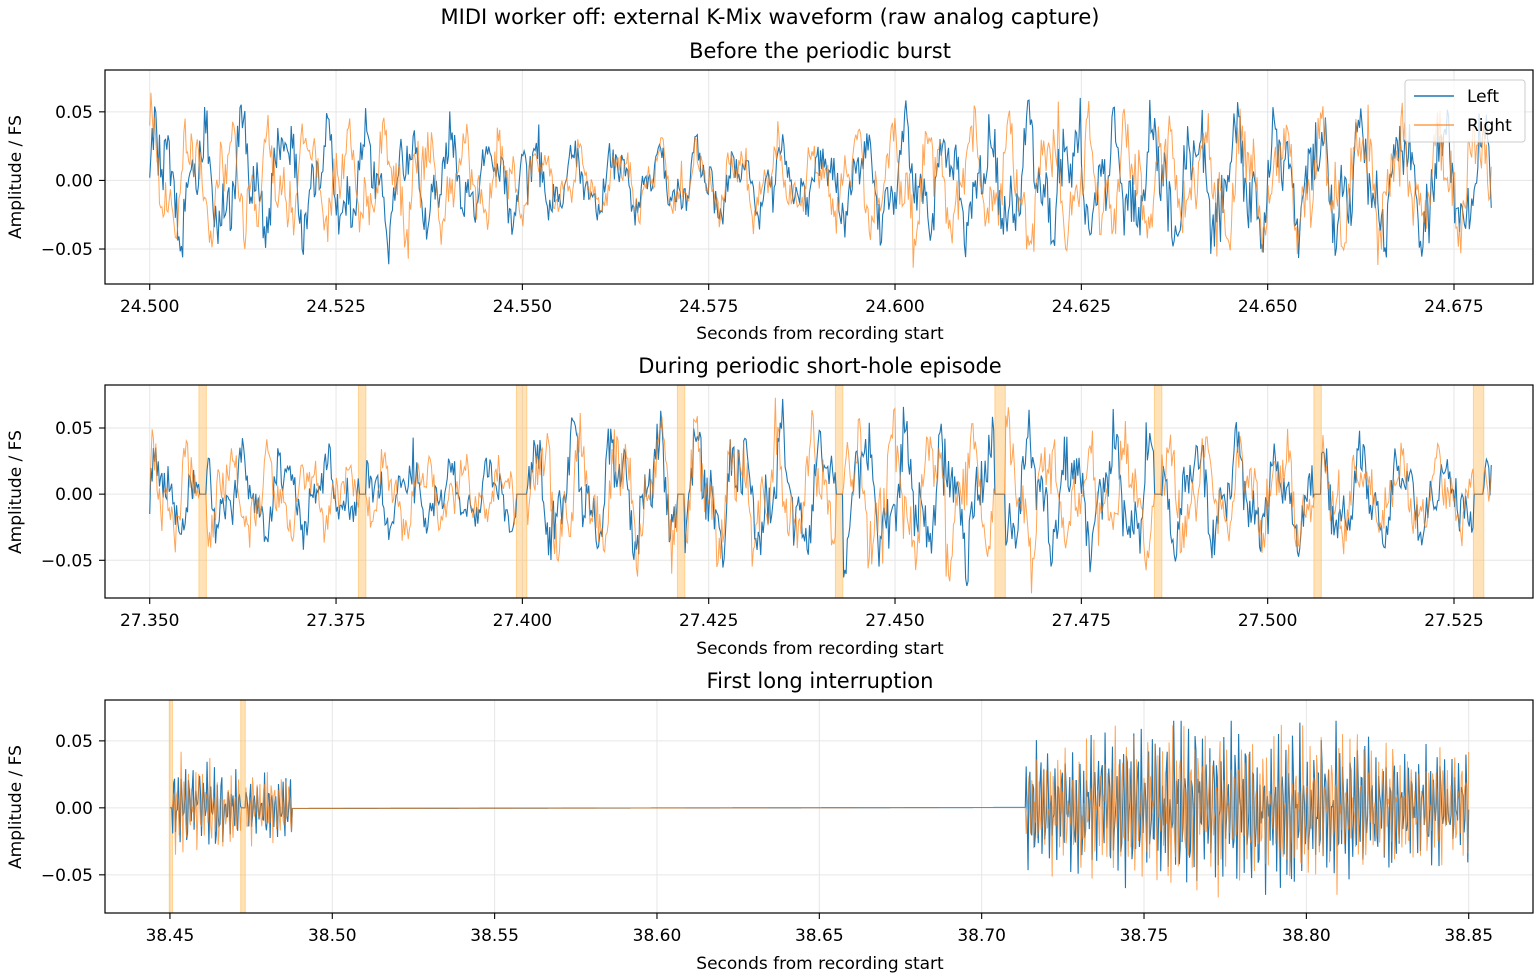 The height and width of the screenshot is (980, 1540). I want to click on panel-2-ytick-label-1: 0.00, so click(74, 495).